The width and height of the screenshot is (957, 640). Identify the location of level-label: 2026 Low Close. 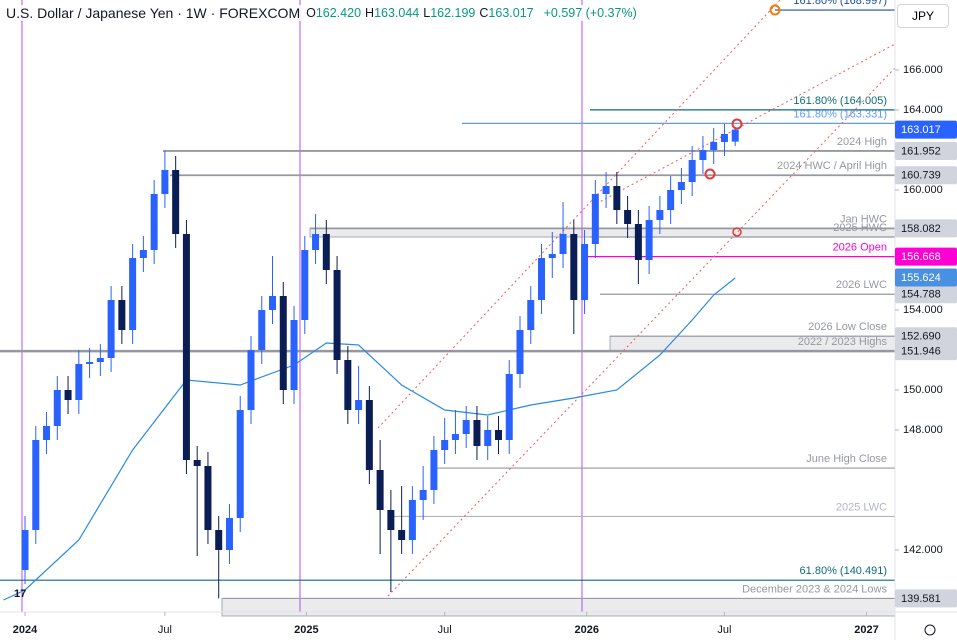
(847, 327).